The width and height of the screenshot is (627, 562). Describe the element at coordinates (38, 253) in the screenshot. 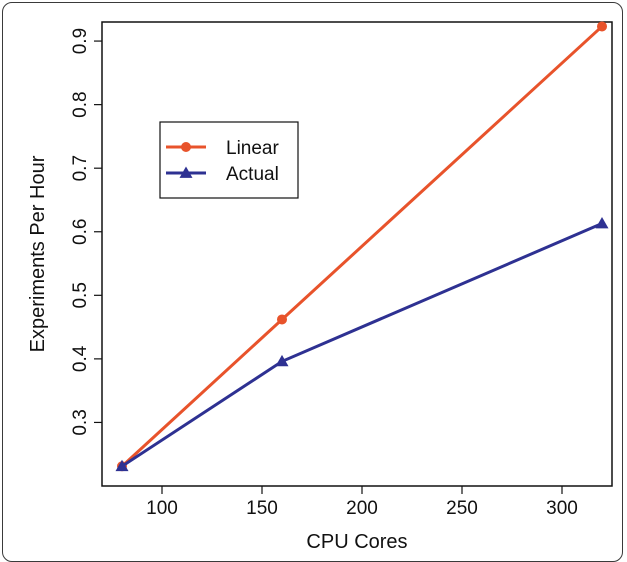

I see `y-axis-label: Experiments Per Hour` at that location.